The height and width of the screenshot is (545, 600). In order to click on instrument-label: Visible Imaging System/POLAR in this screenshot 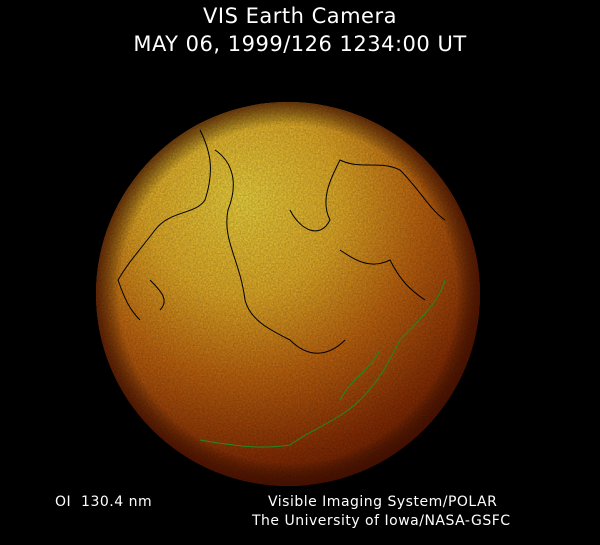, I will do `click(383, 502)`.